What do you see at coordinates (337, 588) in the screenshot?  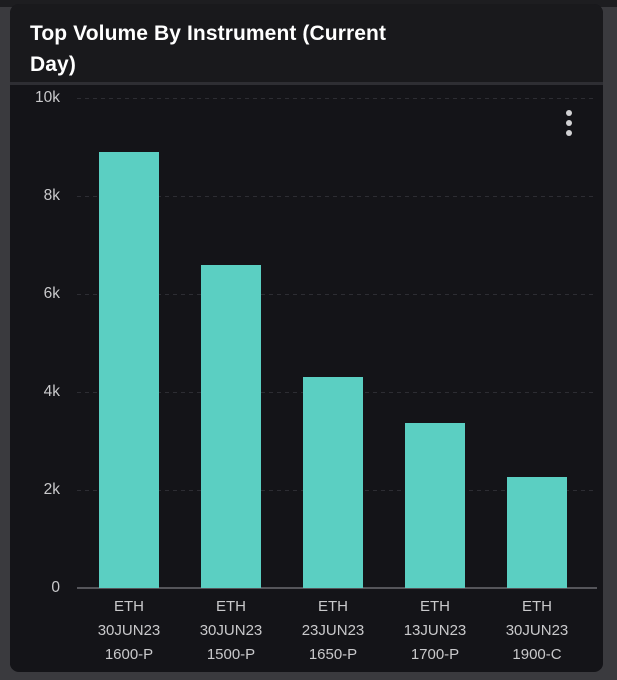 I see `x-axis-line` at bounding box center [337, 588].